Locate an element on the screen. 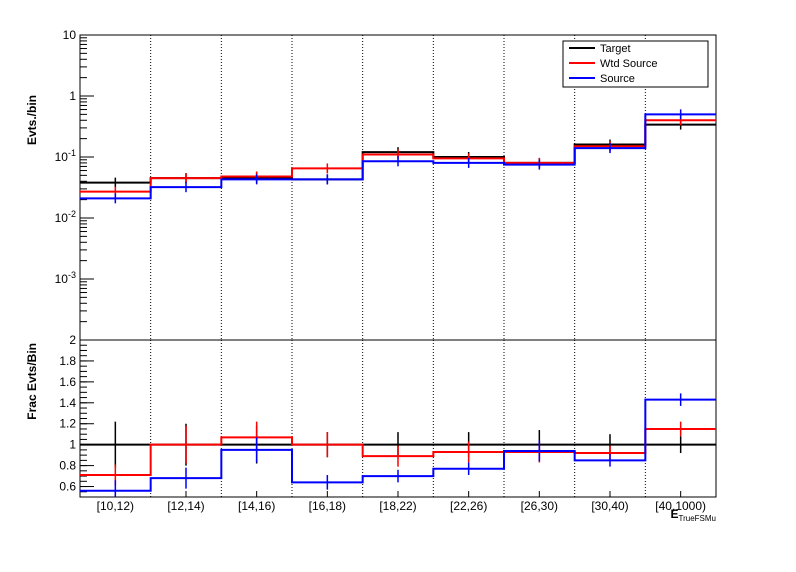 The image size is (796, 572). ratio-y-tick-label: 1.4 is located at coordinates (67, 403).